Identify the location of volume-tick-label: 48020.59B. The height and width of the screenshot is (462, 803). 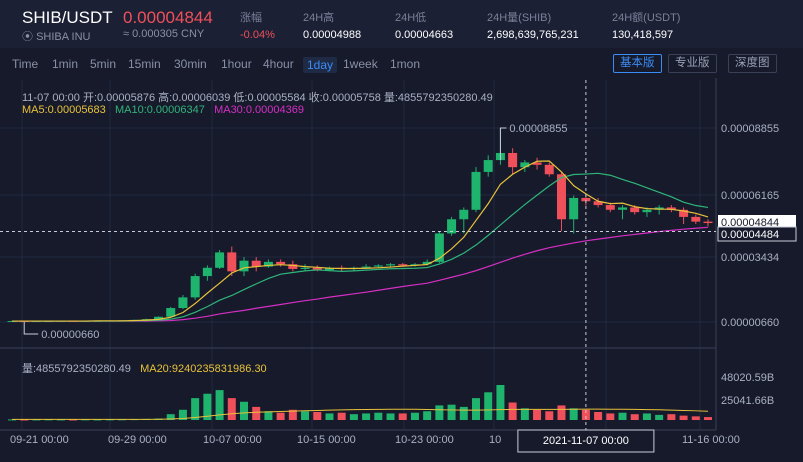
(747, 378).